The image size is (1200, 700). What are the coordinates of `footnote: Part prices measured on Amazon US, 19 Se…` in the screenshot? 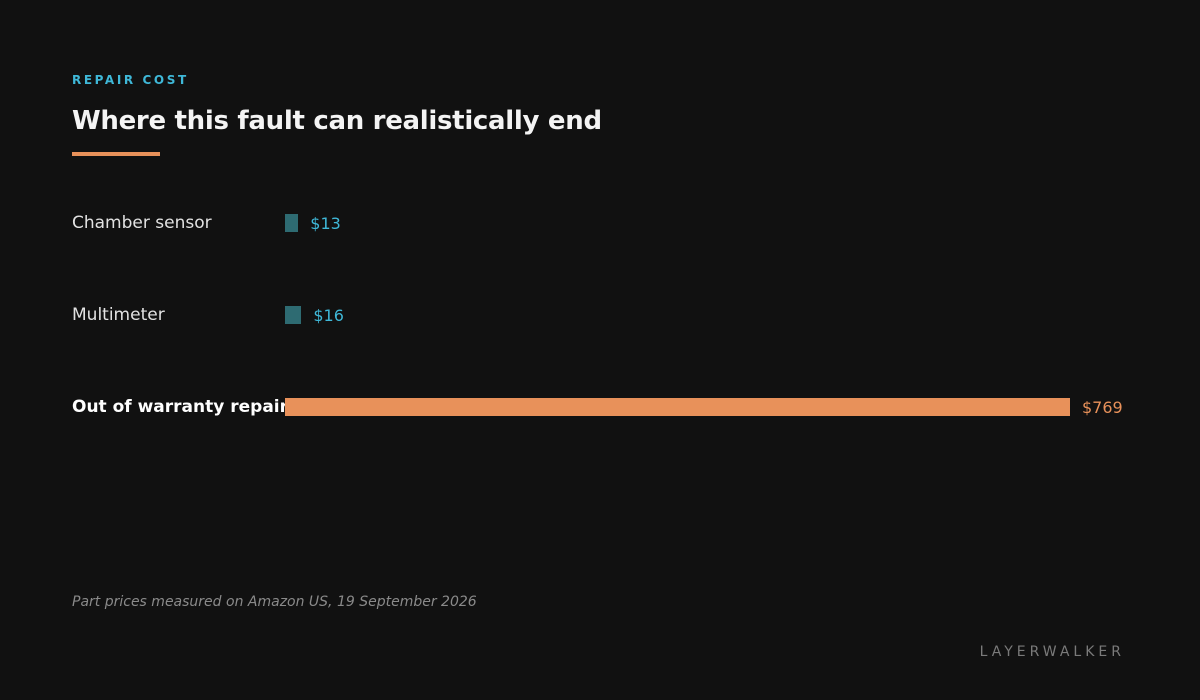 It's located at (274, 602).